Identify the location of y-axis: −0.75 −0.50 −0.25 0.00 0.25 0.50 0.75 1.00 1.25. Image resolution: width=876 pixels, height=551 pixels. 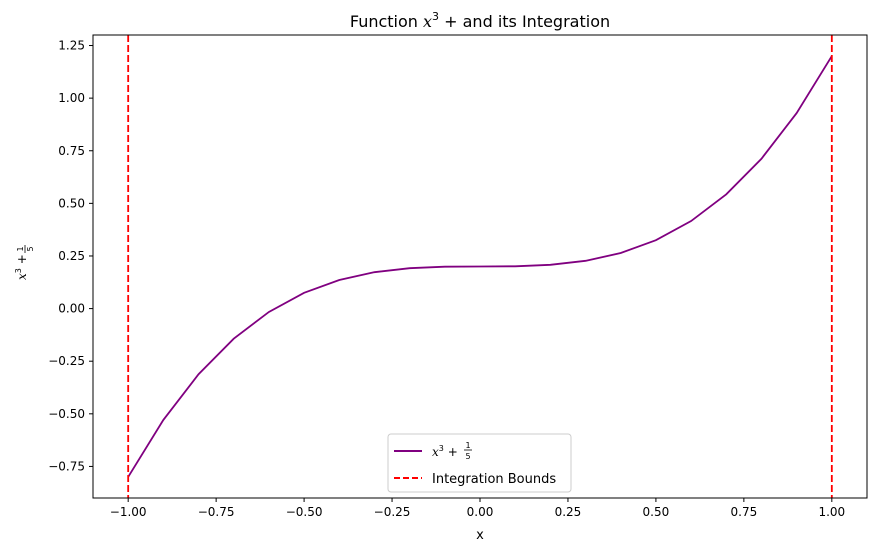
(70, 256).